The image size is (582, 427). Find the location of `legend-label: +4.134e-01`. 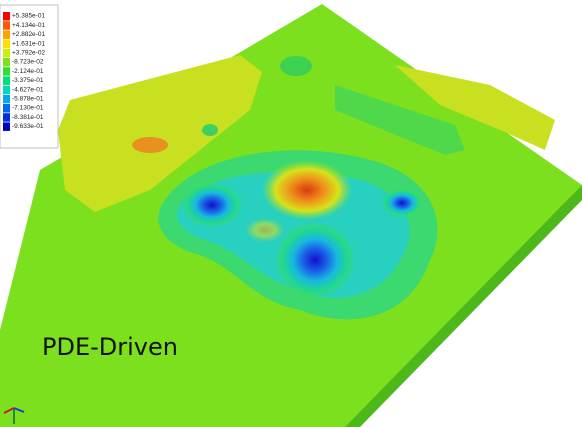

legend-label: +4.134e-01 is located at coordinates (28, 25).